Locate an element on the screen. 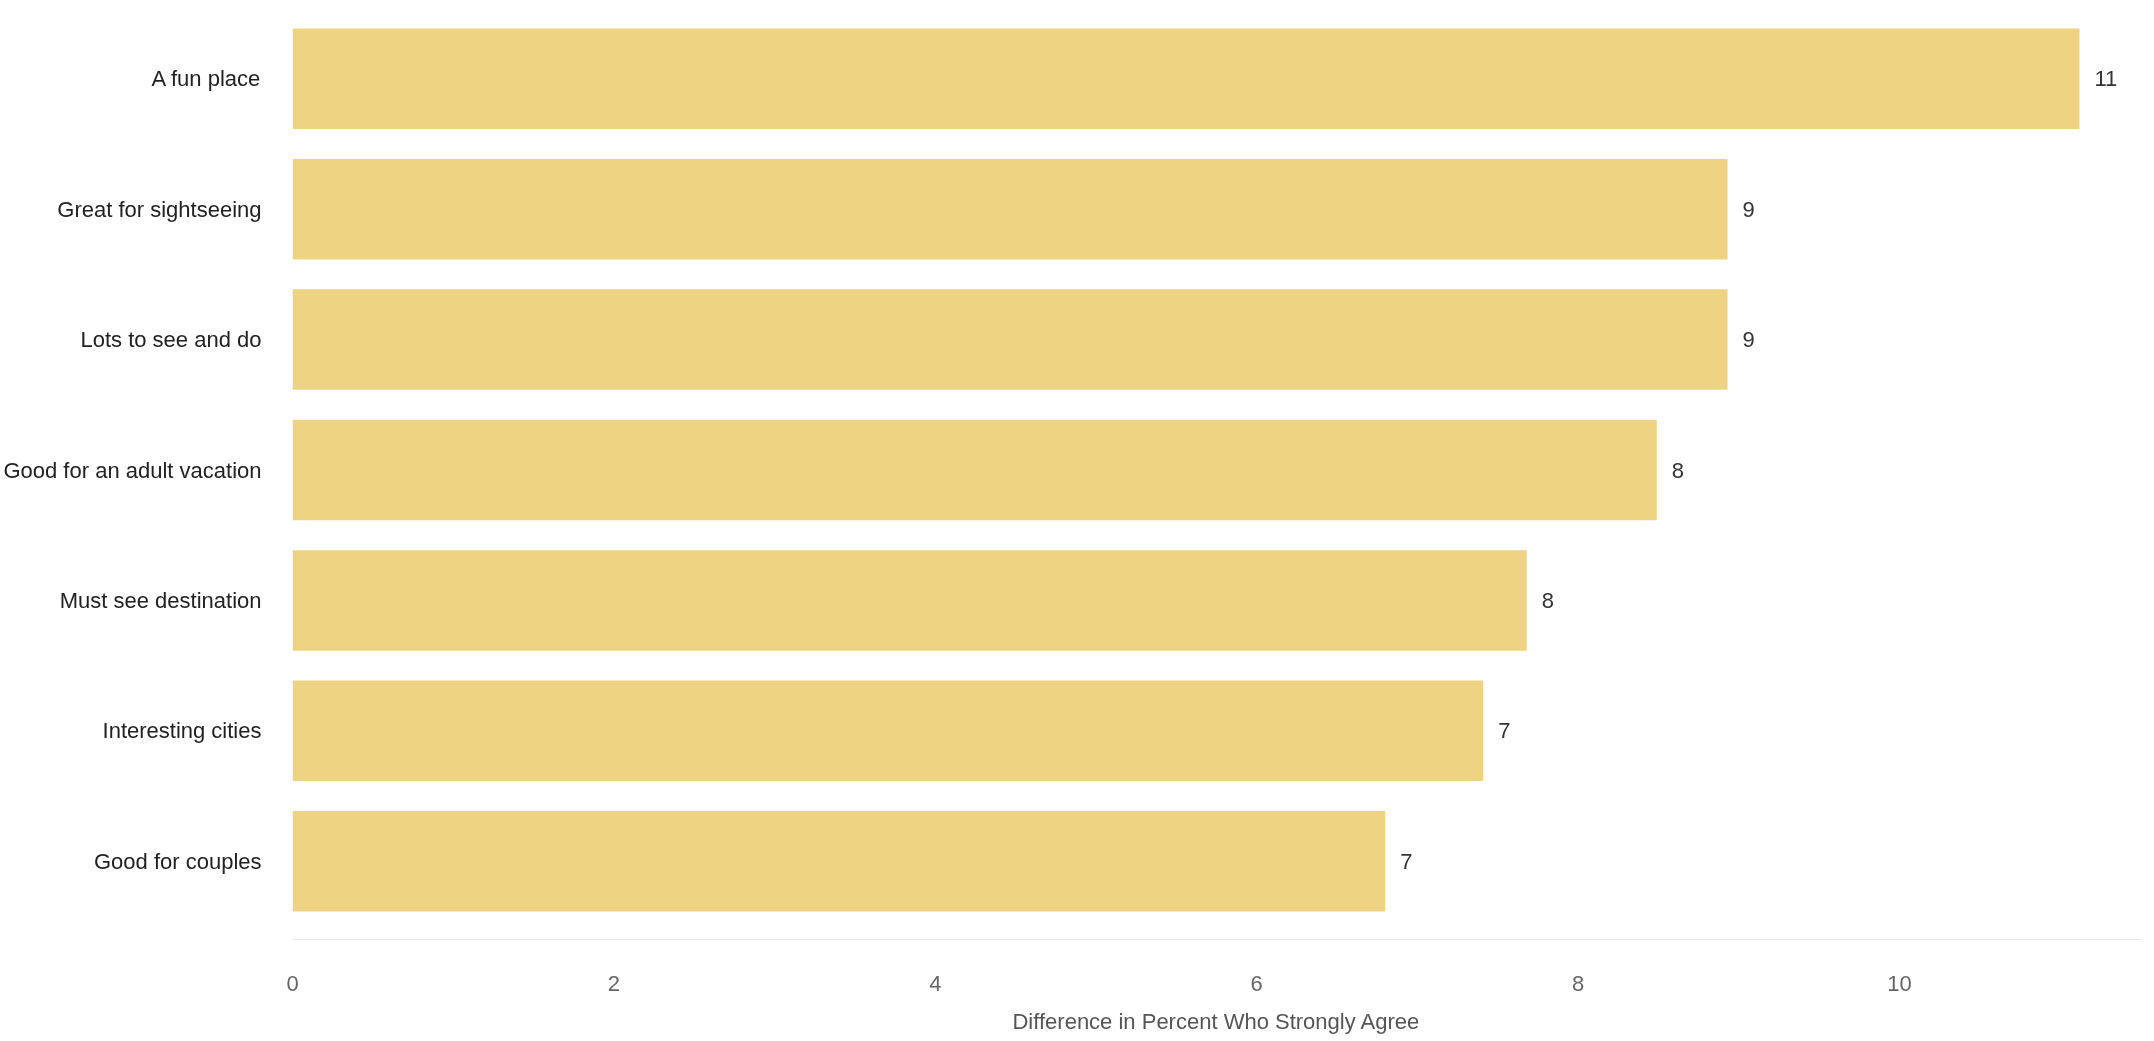  x-tick-label: 10 is located at coordinates (1899, 983).